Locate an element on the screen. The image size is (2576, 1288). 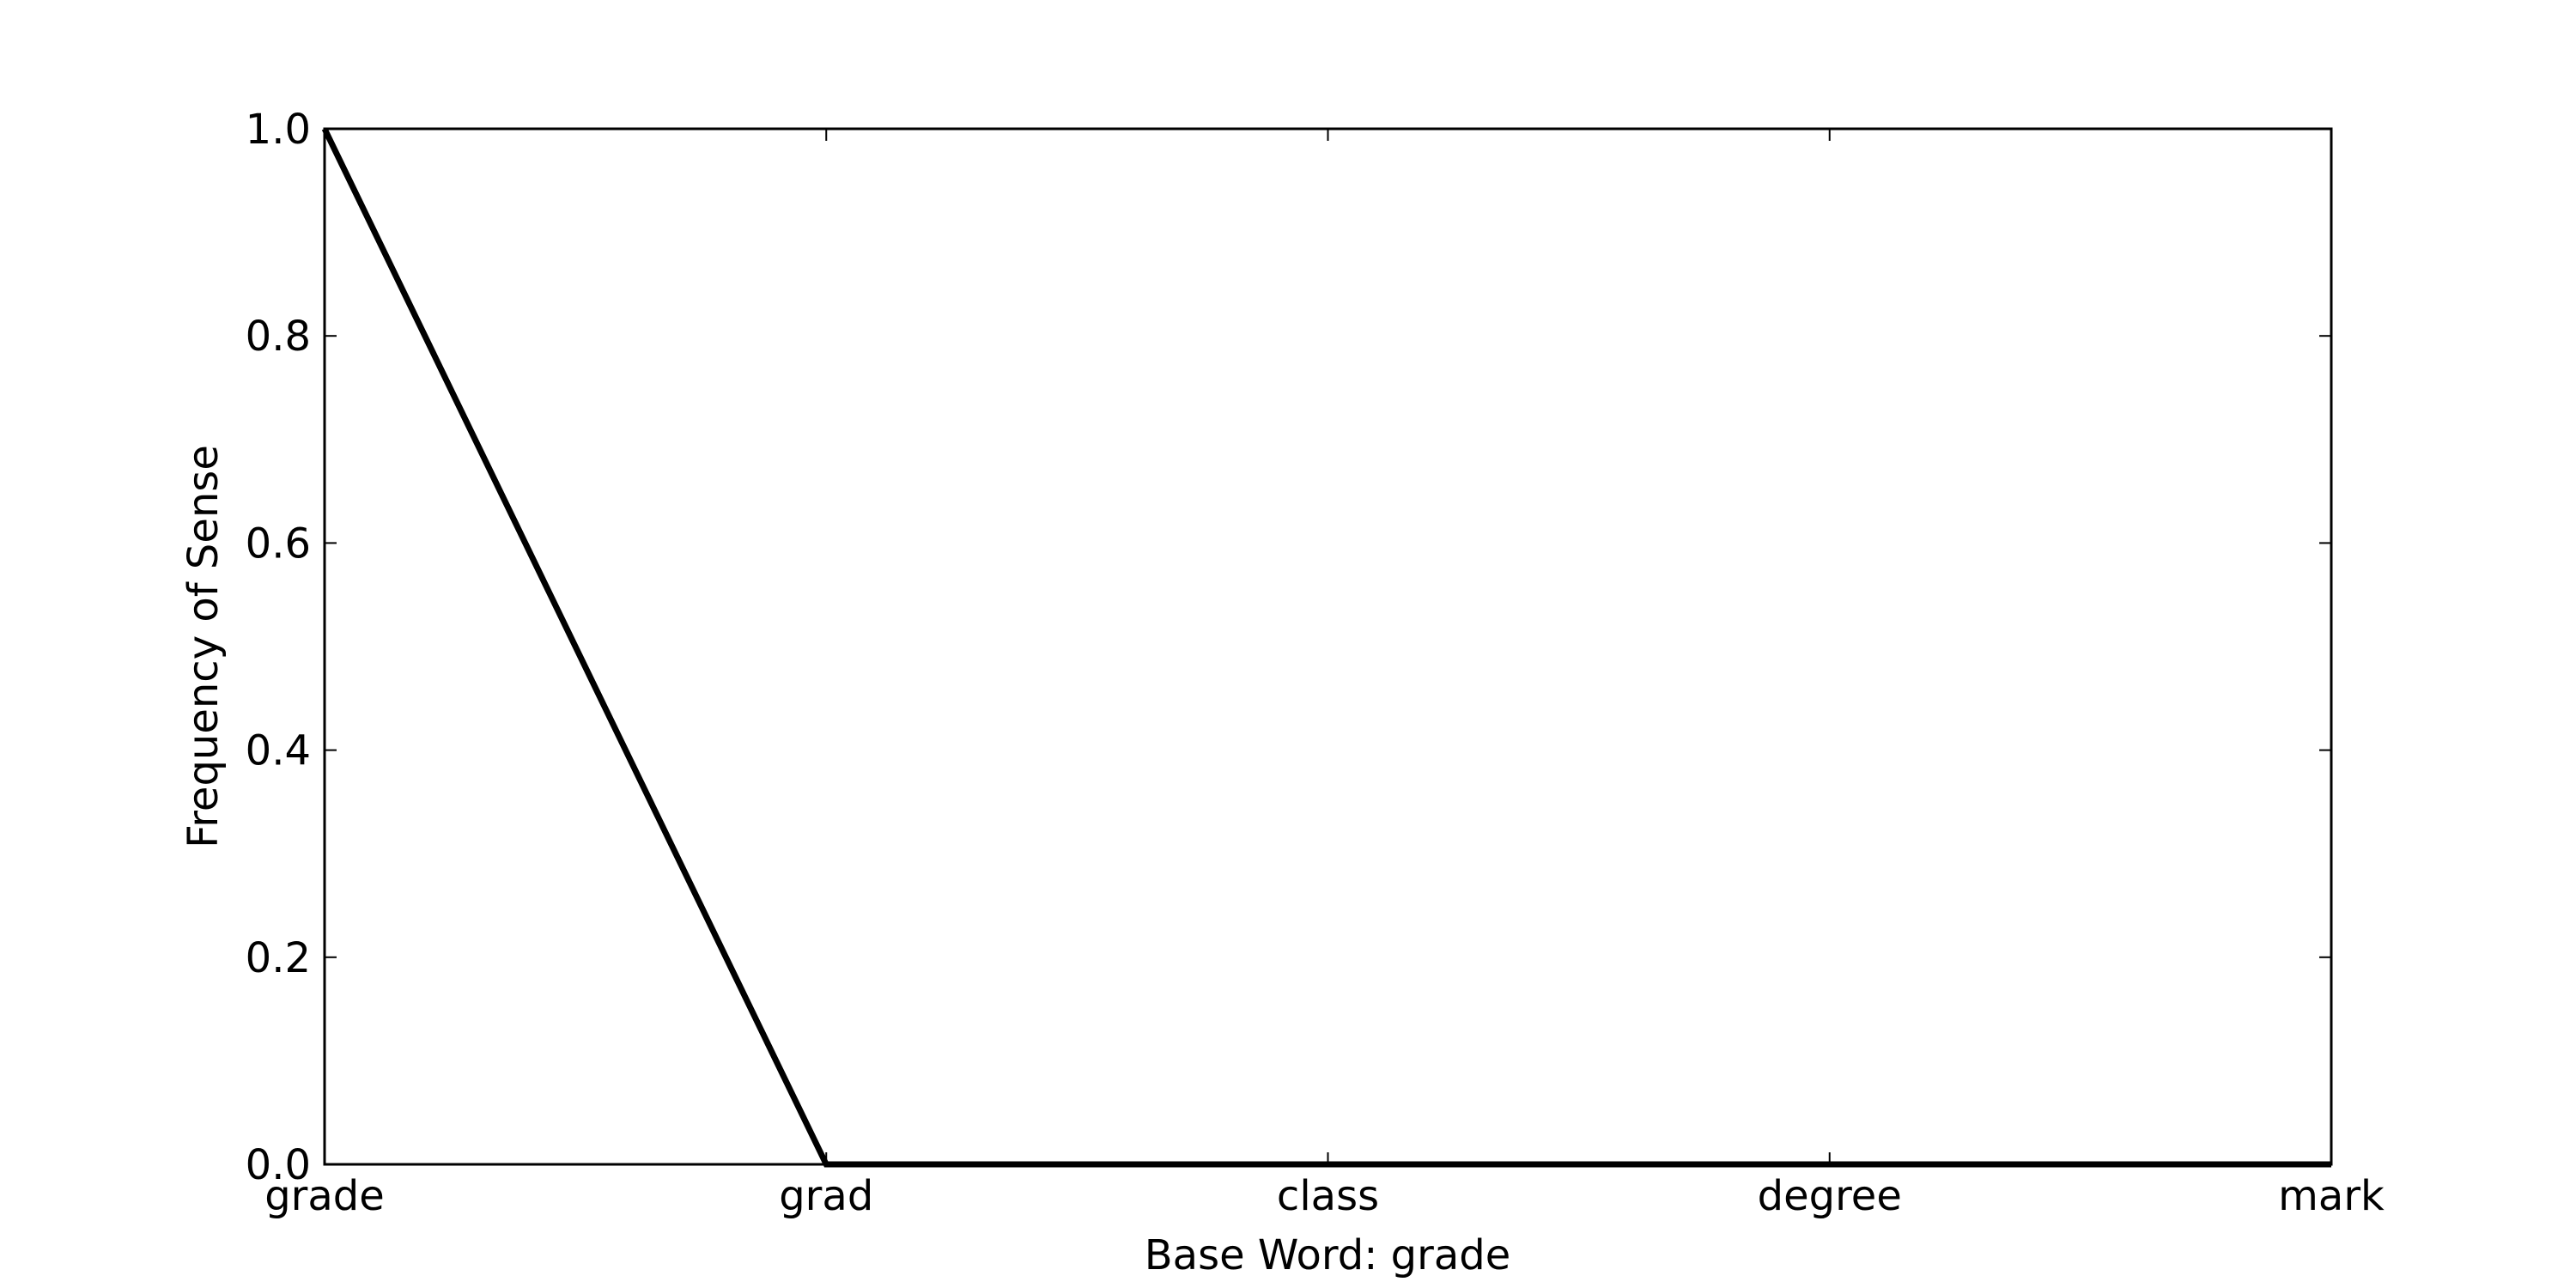
y-axis-label: Frequency of Sense is located at coordinates (203, 647).